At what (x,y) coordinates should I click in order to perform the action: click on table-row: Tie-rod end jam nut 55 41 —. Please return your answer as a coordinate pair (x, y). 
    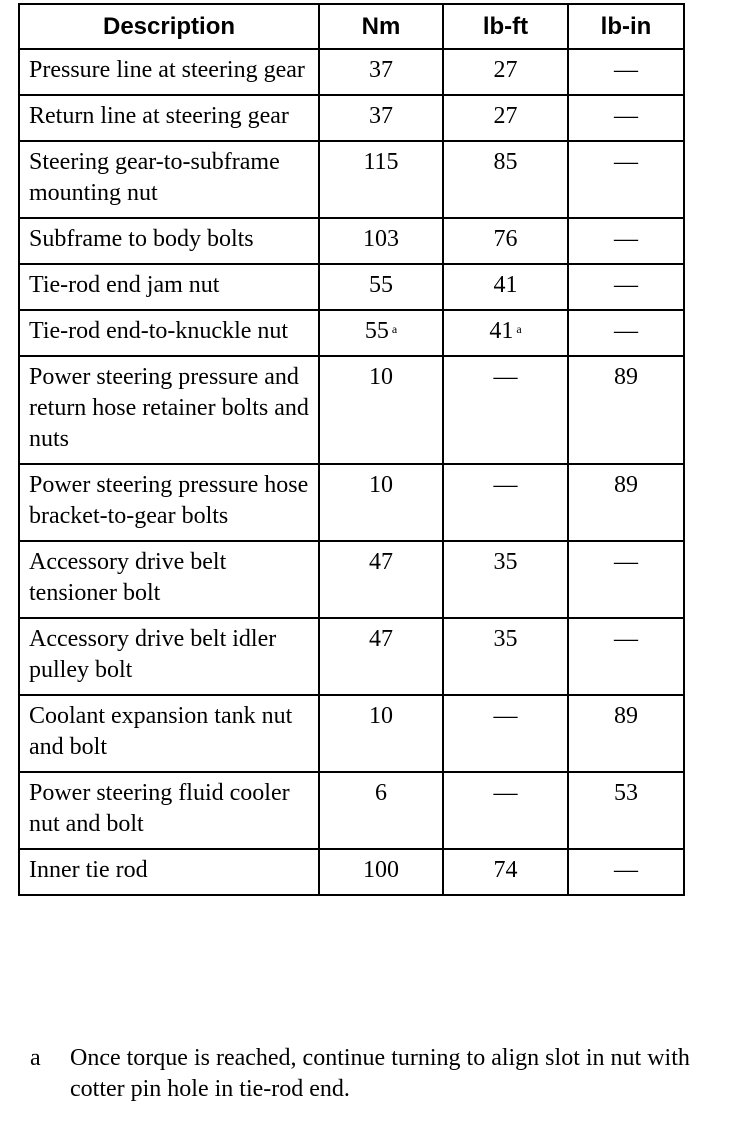
    Looking at the image, I should click on (351, 287).